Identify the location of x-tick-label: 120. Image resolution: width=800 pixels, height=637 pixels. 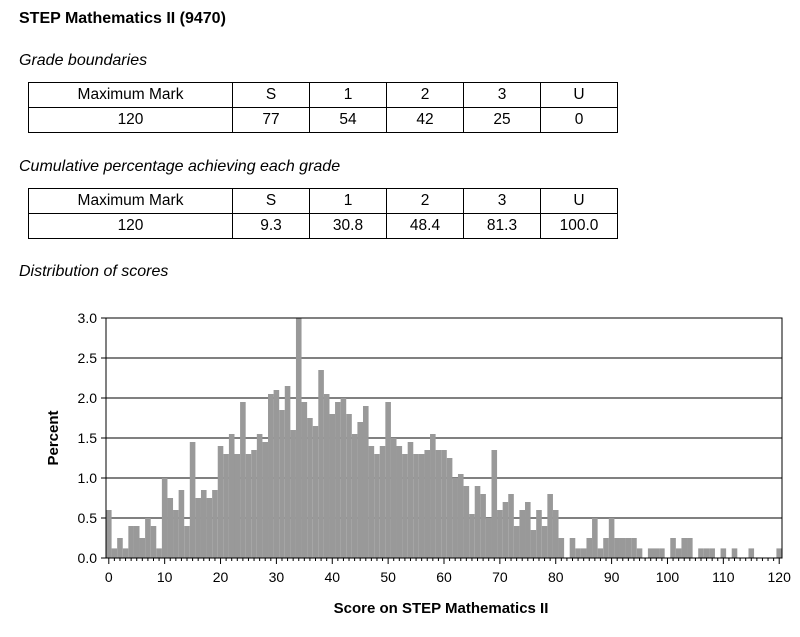
(780, 577).